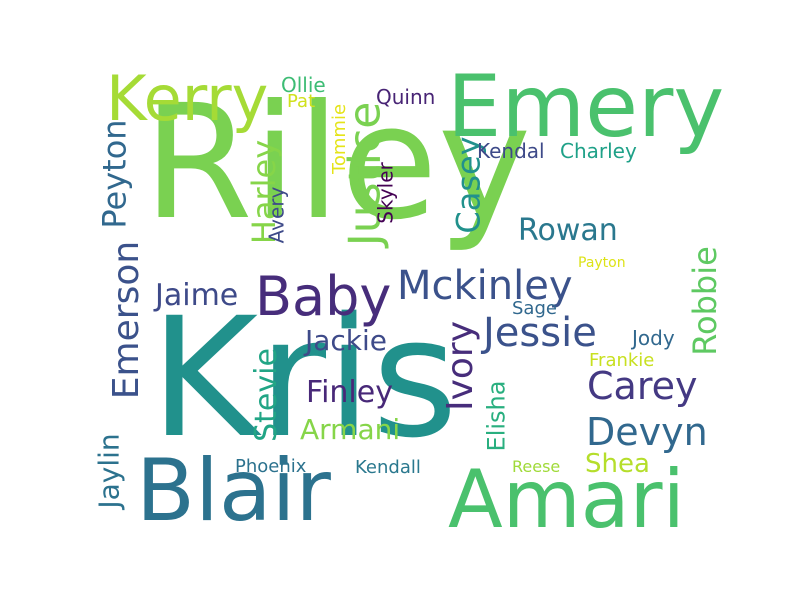 Image resolution: width=800 pixels, height=600 pixels. I want to click on word-jaylin: Jaylin, so click(109, 471).